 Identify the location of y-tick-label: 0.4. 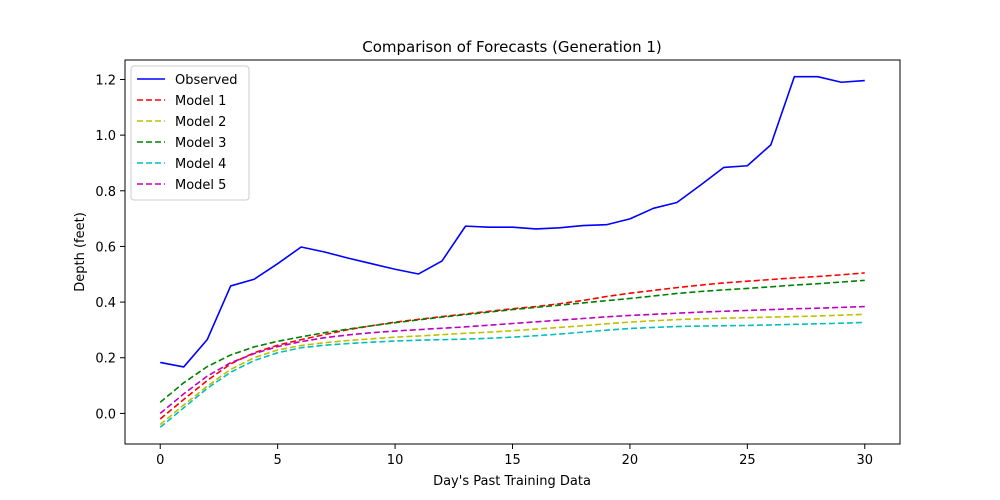
(105, 303).